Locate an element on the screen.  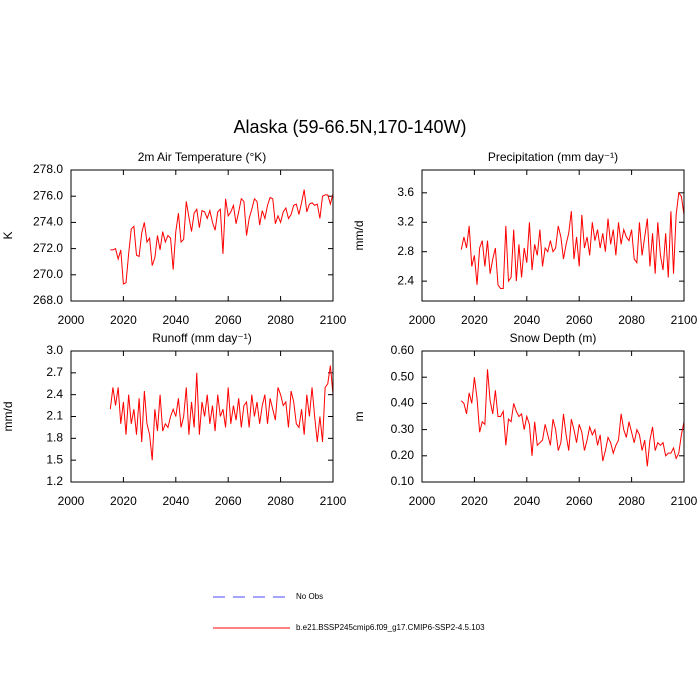
y-tick-label: 2.7 is located at coordinates (54, 372).